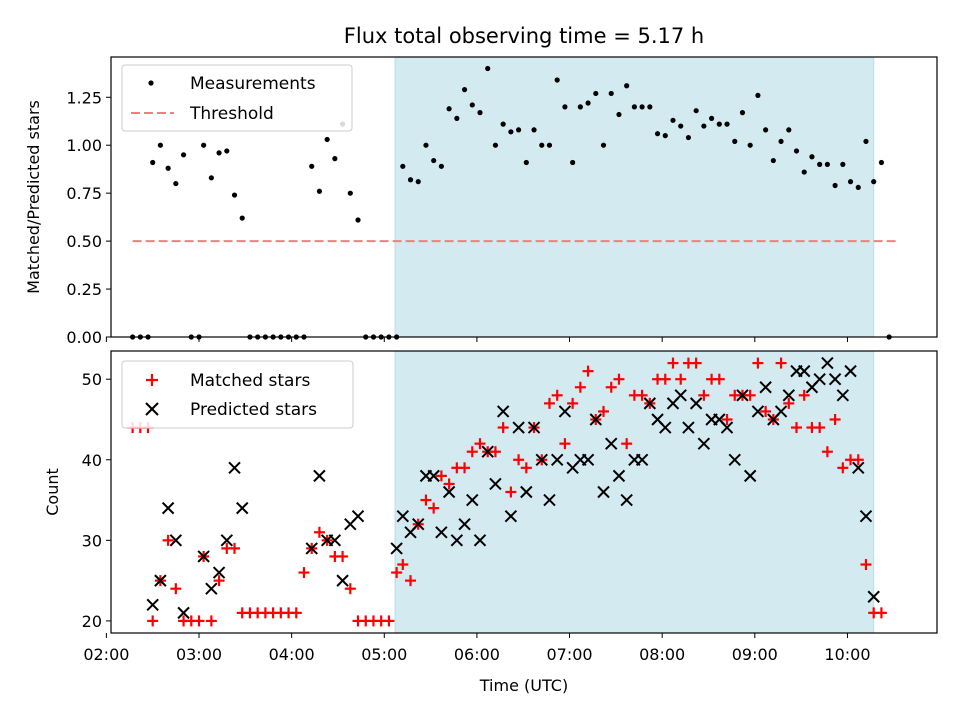 The image size is (960, 720). Describe the element at coordinates (237, 394) in the screenshot. I see `bottom-legend: Matched stars Predicted stars` at that location.